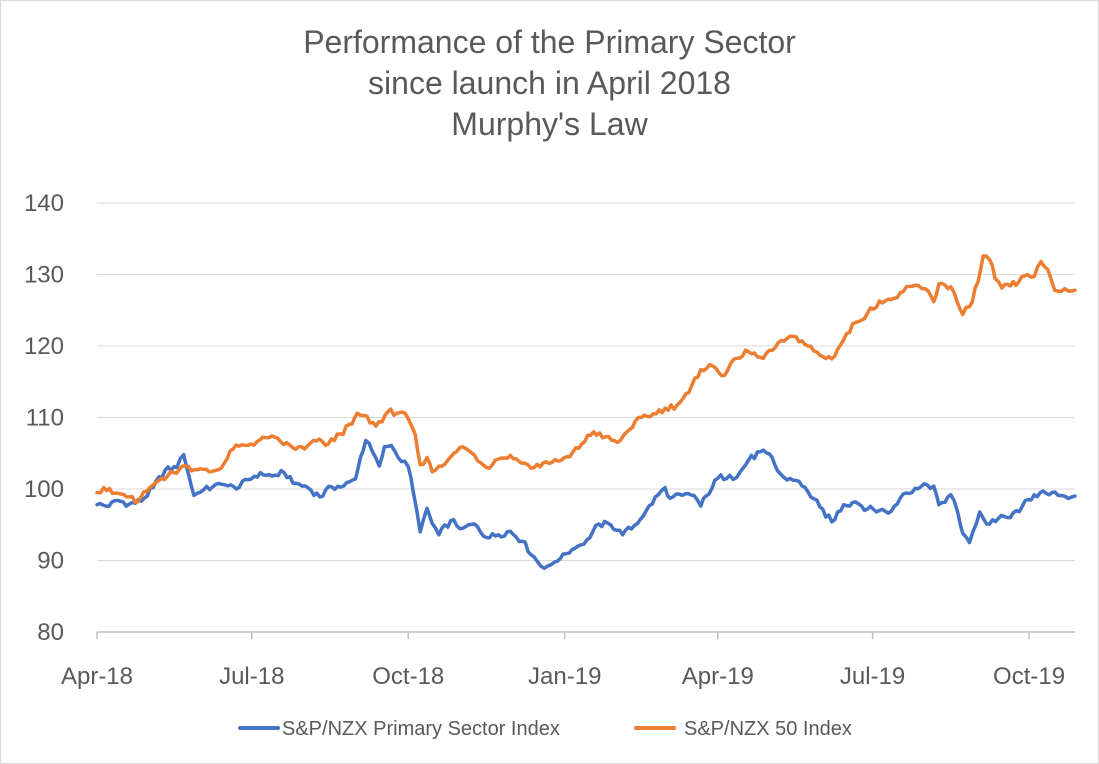 The image size is (1099, 764). I want to click on y-axis: 80 90 100 110 120 130 140, so click(44, 418).